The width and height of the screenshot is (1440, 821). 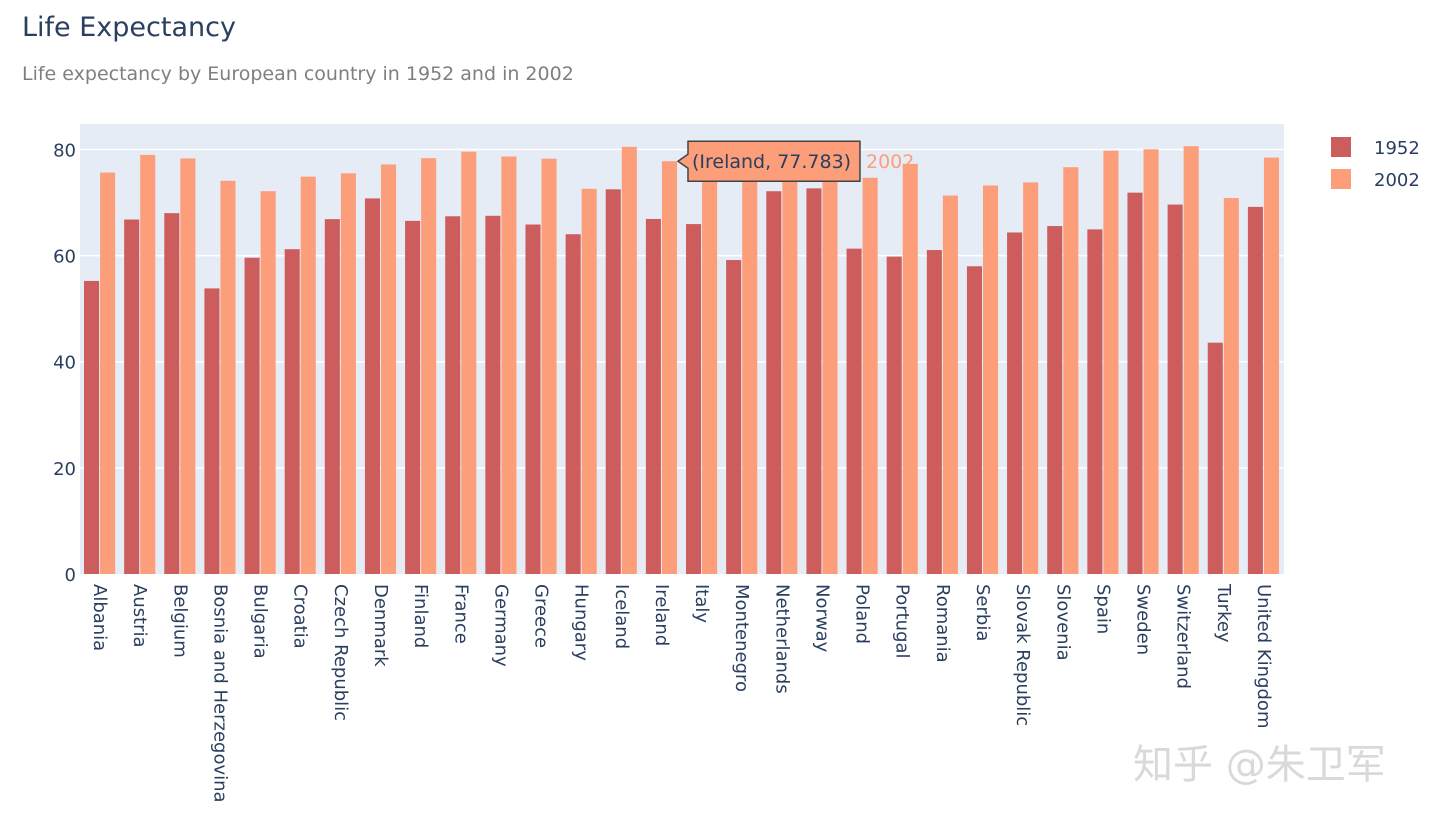 What do you see at coordinates (734, 417) in the screenshot?
I see `bar-1952-montenegro` at bounding box center [734, 417].